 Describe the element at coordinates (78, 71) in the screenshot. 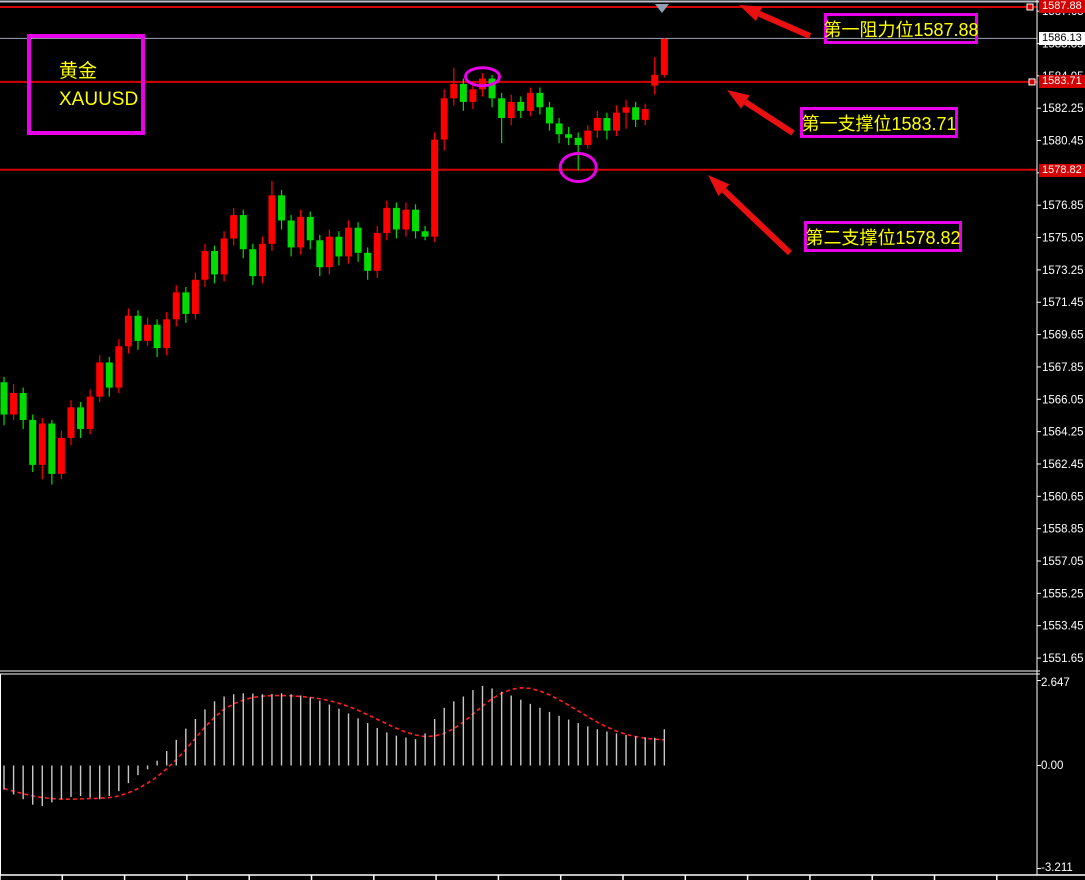

I see `symbol-name-cn: 黄金` at that location.